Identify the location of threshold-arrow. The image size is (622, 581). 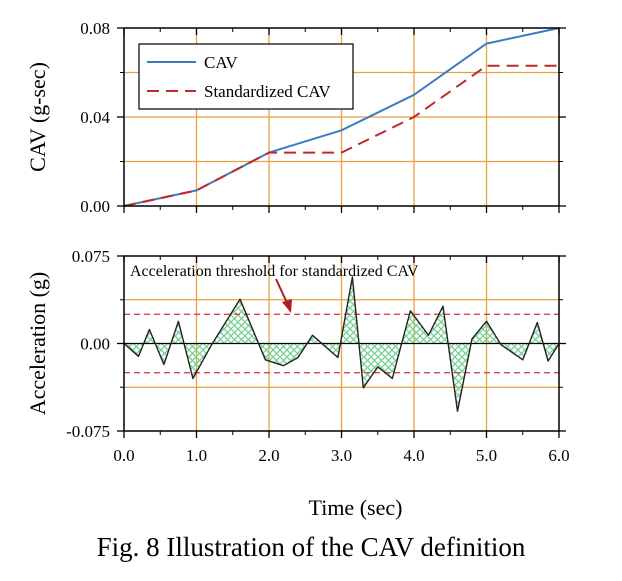
(283, 295).